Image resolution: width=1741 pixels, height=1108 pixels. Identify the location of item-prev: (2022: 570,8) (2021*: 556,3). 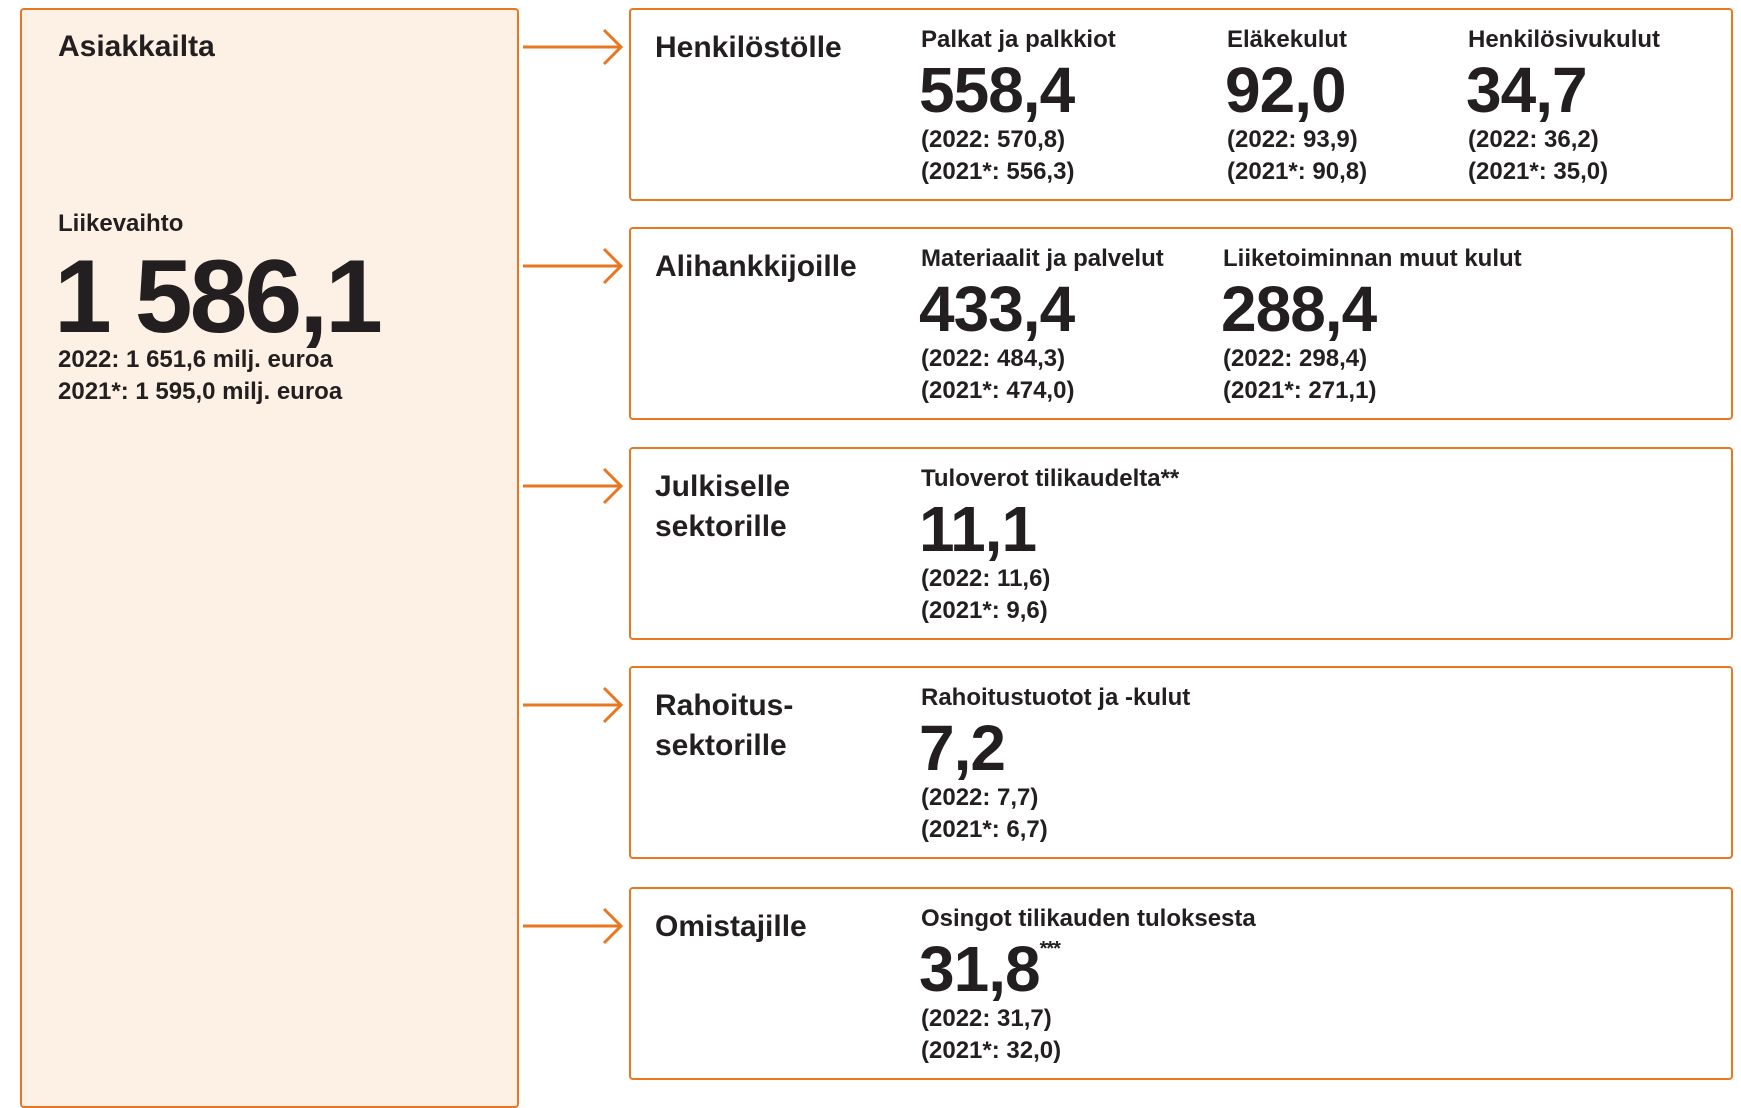
(997, 156).